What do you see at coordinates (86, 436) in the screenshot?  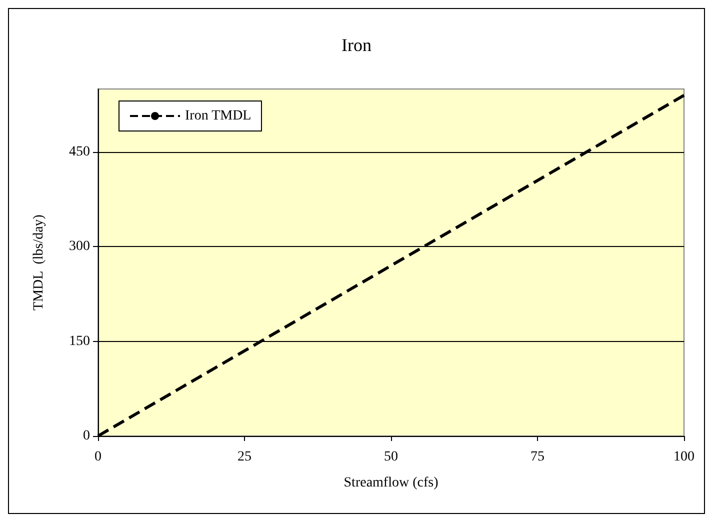 I see `y-tick-label: 0` at bounding box center [86, 436].